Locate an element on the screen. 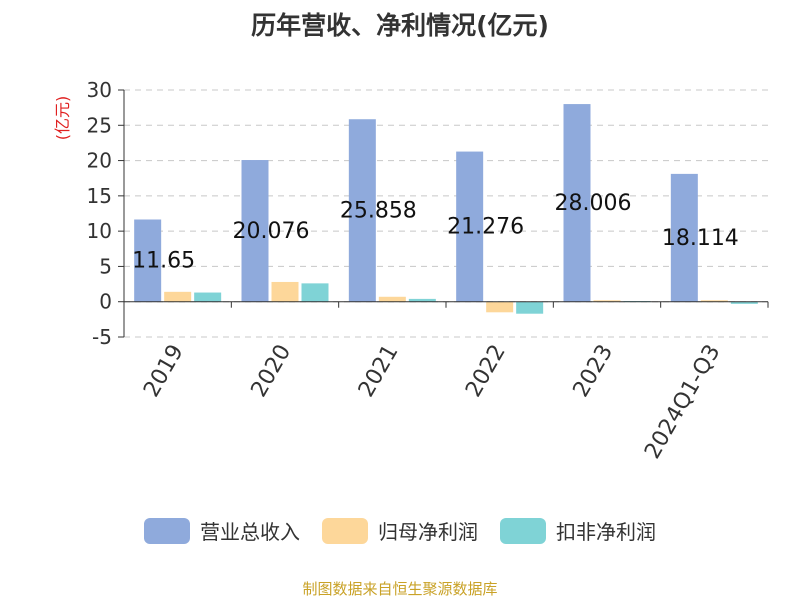 This screenshot has height=600, width=800. y-tick-label: 20 is located at coordinates (99, 161).